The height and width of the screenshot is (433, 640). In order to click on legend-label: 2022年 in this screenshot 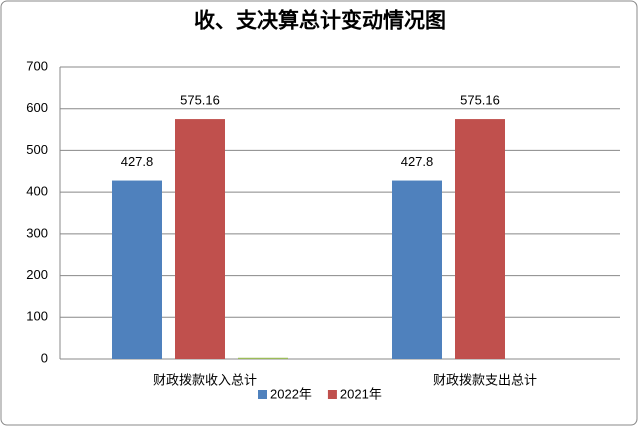, I will do `click(291, 393)`.